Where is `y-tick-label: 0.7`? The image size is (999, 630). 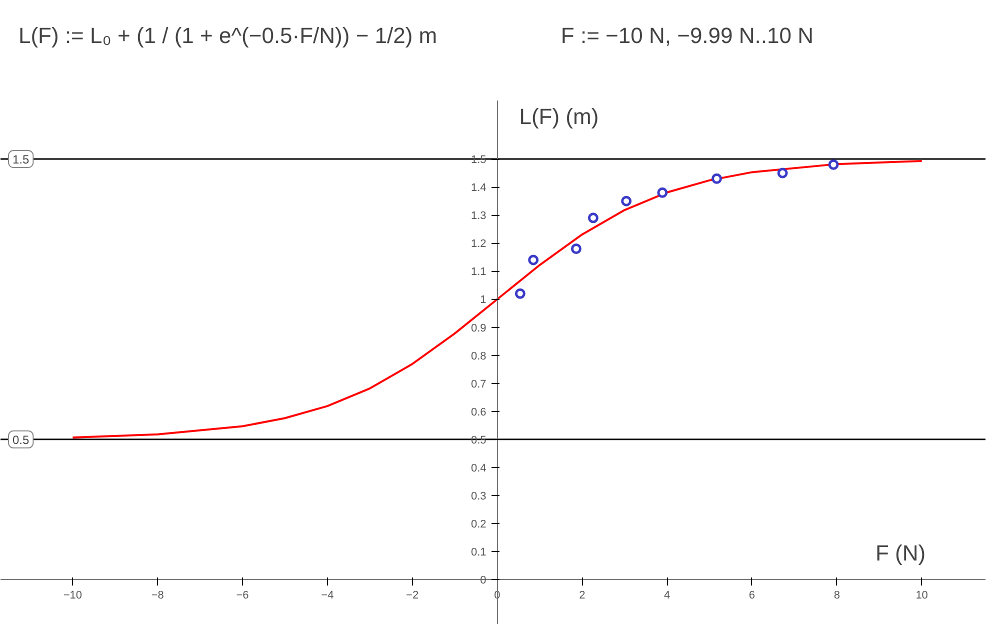
y-tick-label: 0.7 is located at coordinates (478, 384).